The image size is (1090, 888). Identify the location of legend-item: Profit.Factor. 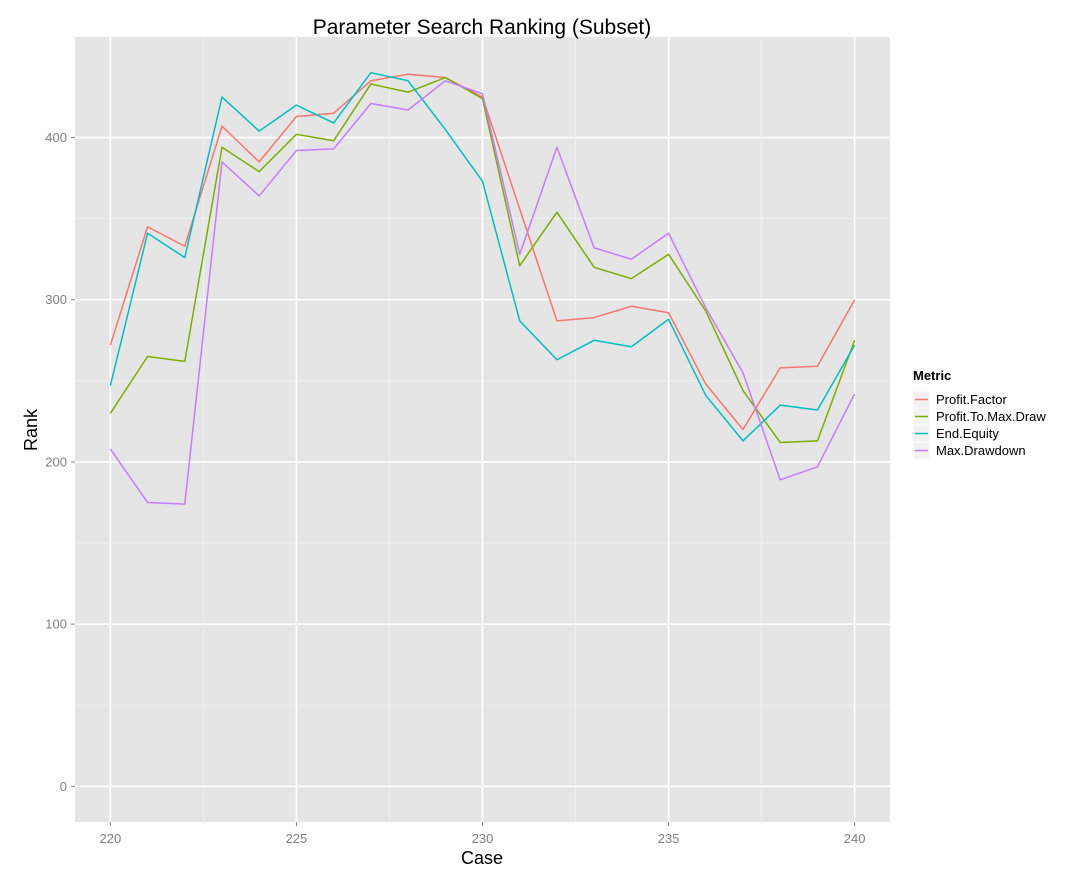
(959, 399).